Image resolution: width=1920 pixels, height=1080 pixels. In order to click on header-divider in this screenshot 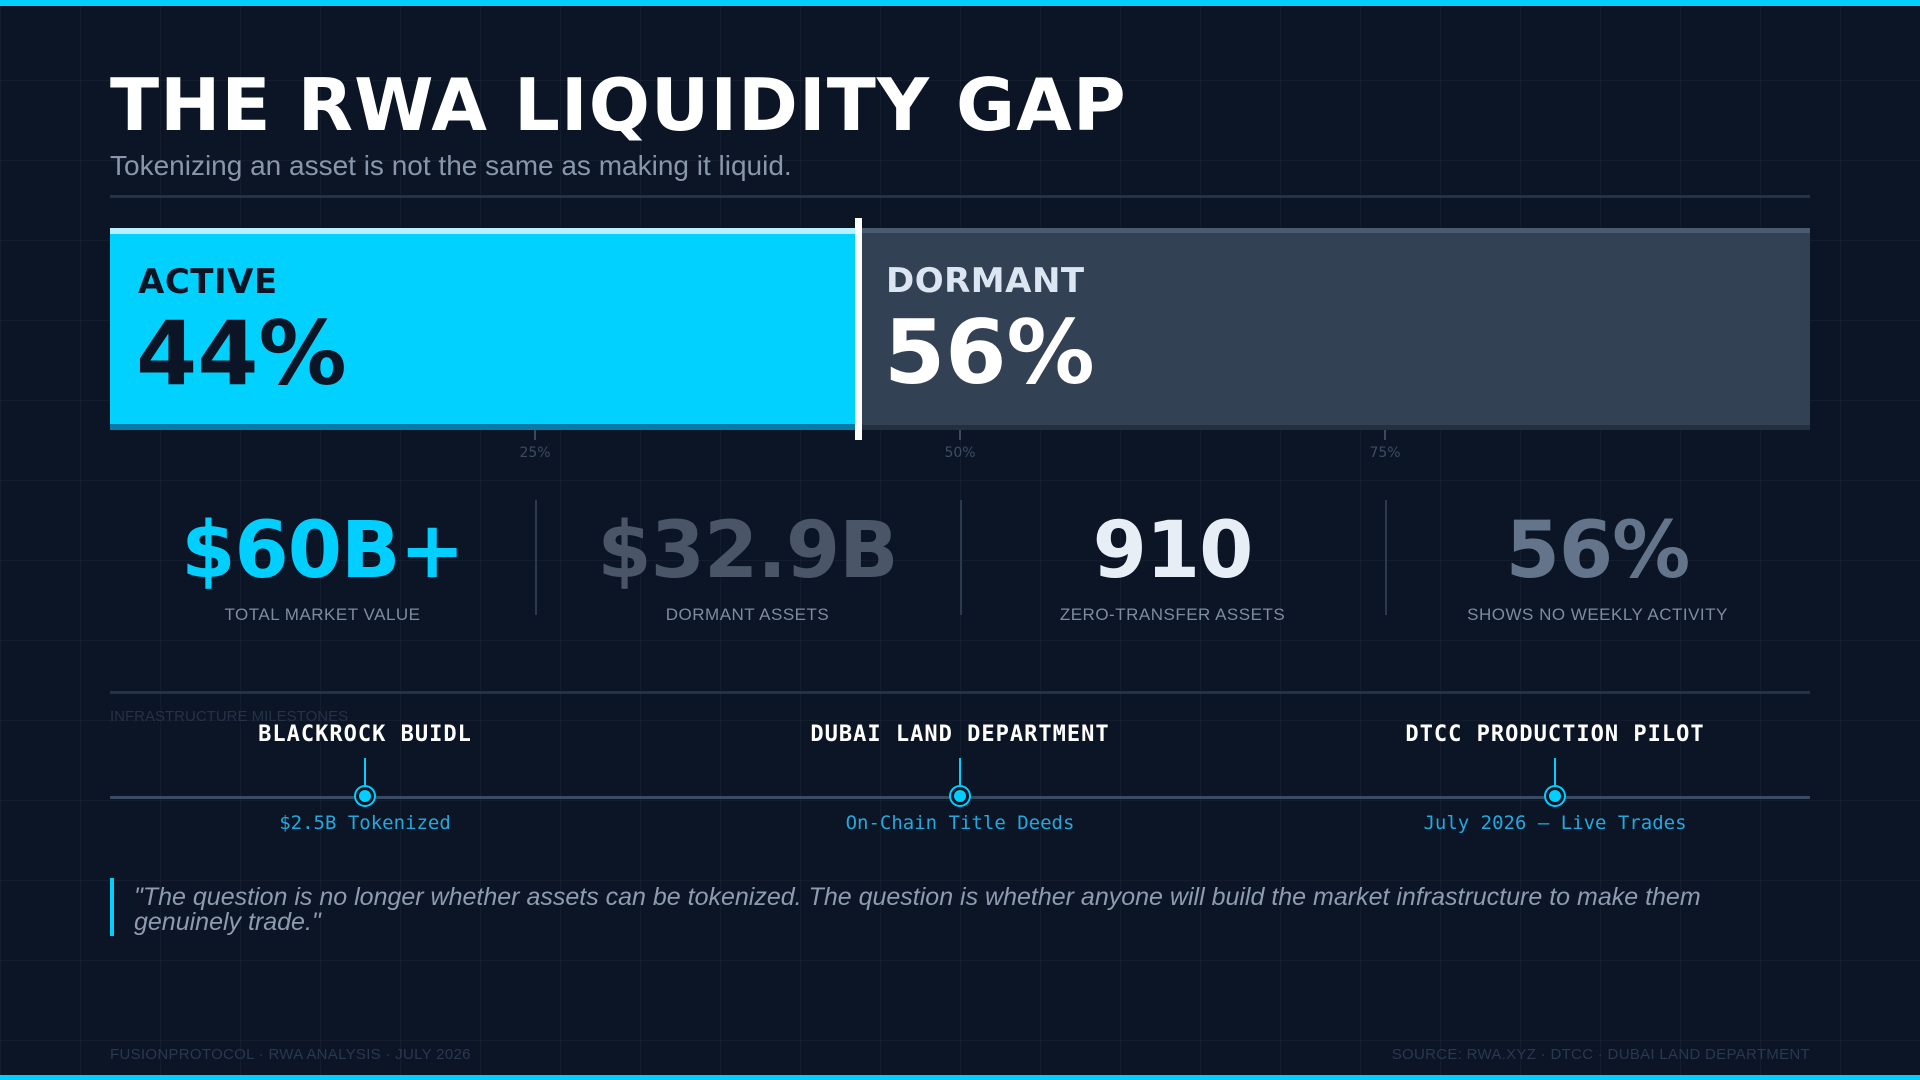, I will do `click(960, 196)`.